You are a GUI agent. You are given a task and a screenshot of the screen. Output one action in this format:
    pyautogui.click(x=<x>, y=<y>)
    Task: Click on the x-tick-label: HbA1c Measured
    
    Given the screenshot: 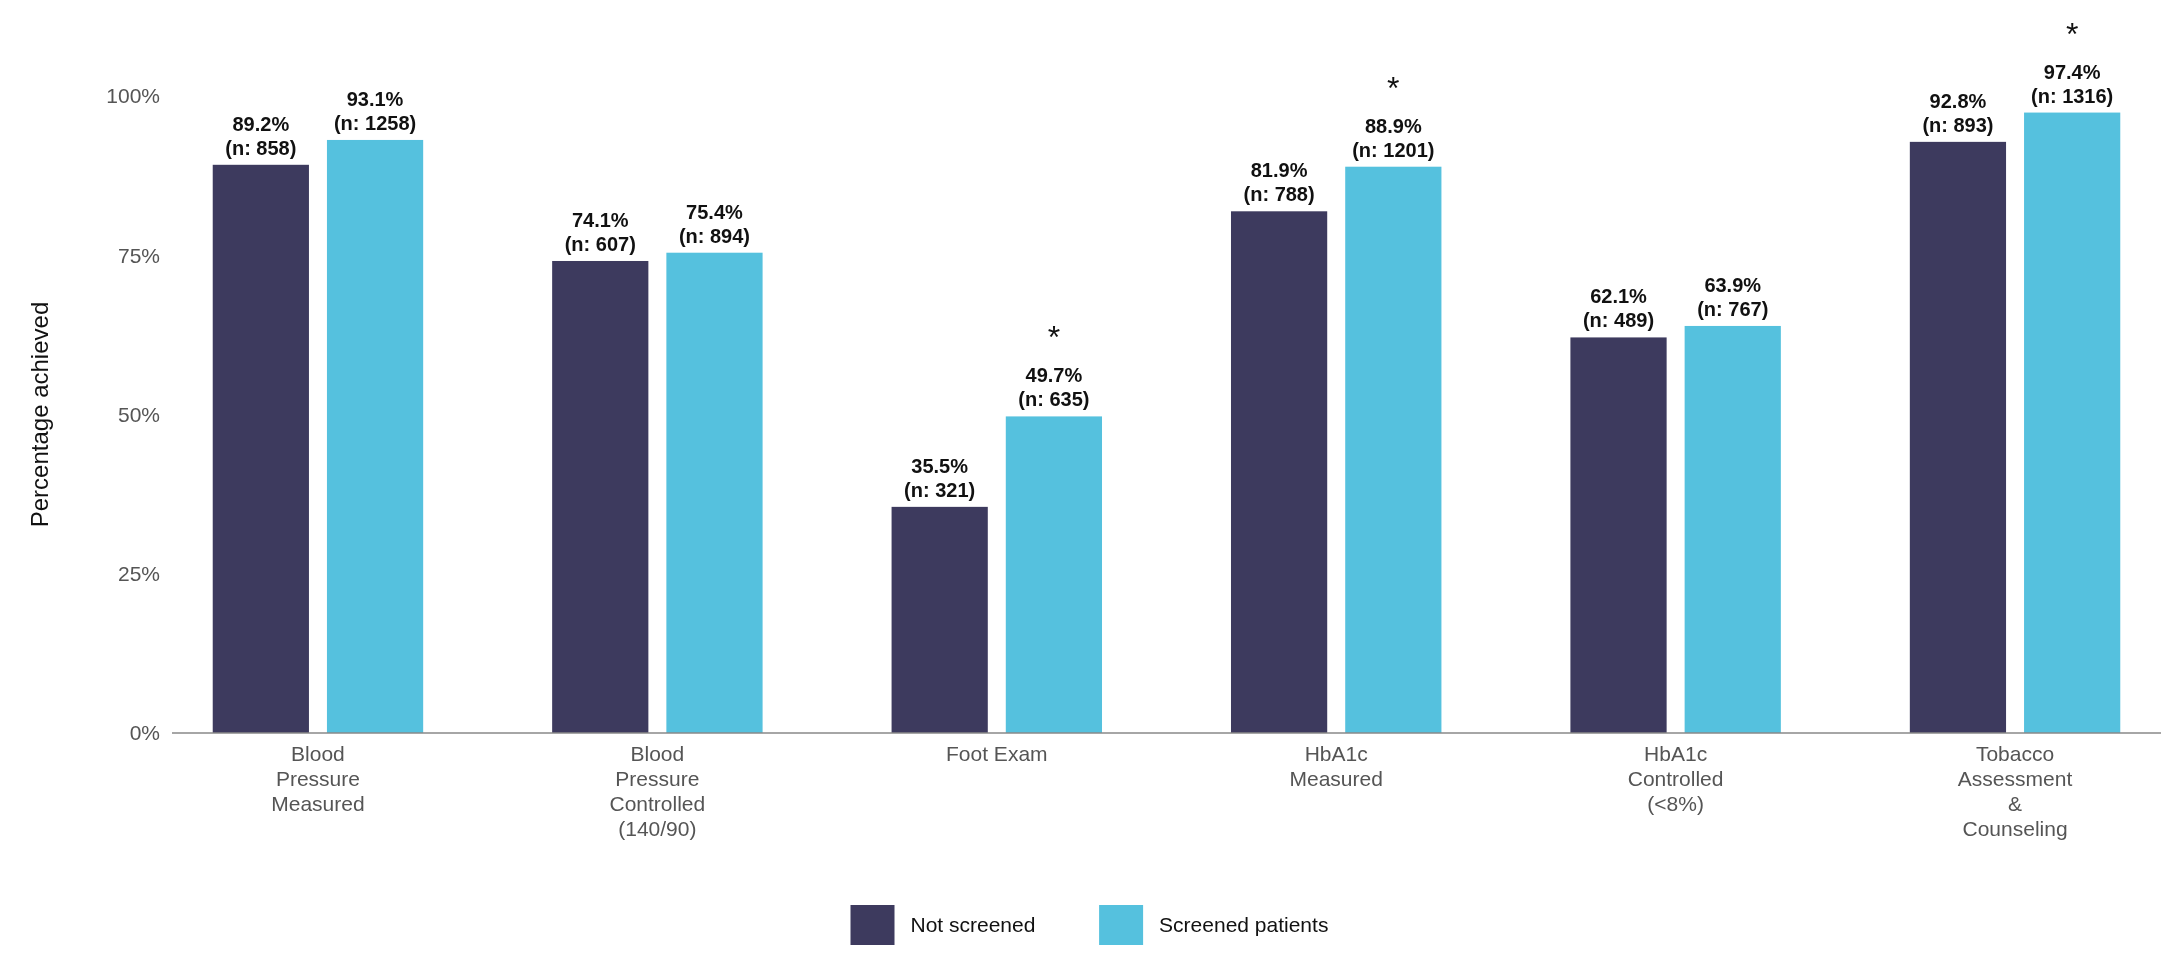 What is the action you would take?
    pyautogui.click(x=1336, y=766)
    